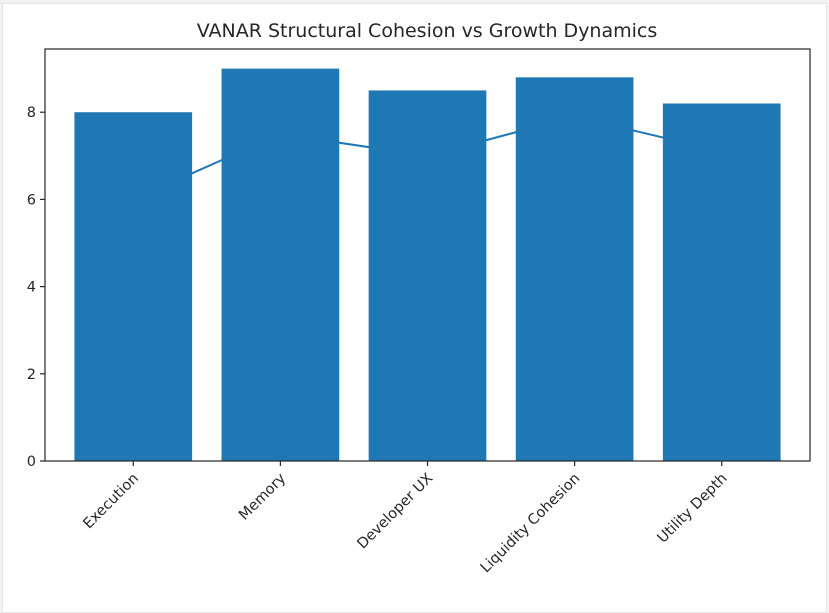 This screenshot has width=829, height=613. What do you see at coordinates (721, 282) in the screenshot?
I see `bar-utility-depth` at bounding box center [721, 282].